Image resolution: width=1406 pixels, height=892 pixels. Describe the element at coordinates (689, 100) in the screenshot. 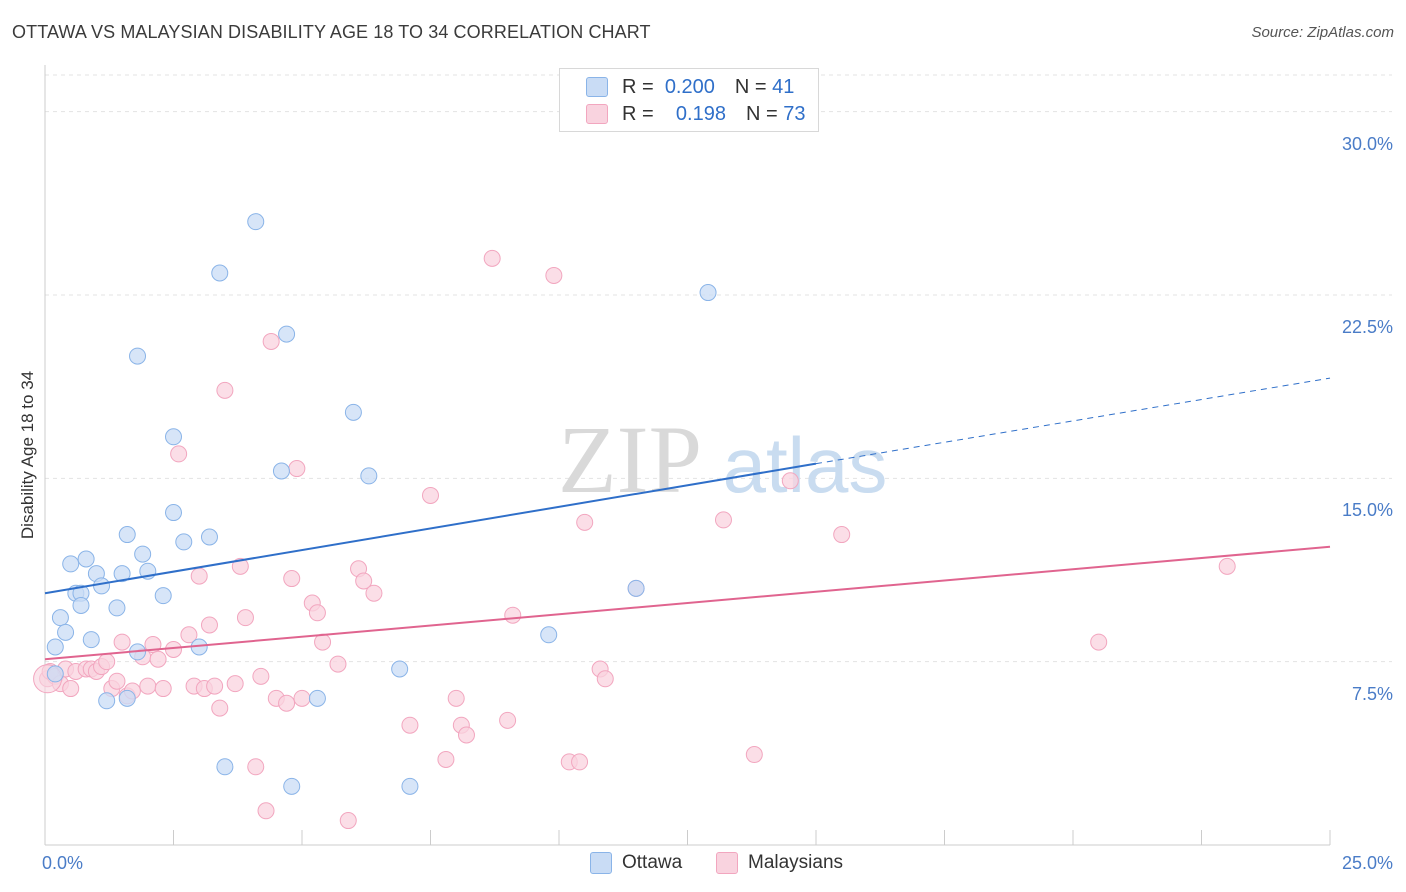

I see `stats-legend: R = 0.200 N = 41 R = 0.198 N = 73` at that location.